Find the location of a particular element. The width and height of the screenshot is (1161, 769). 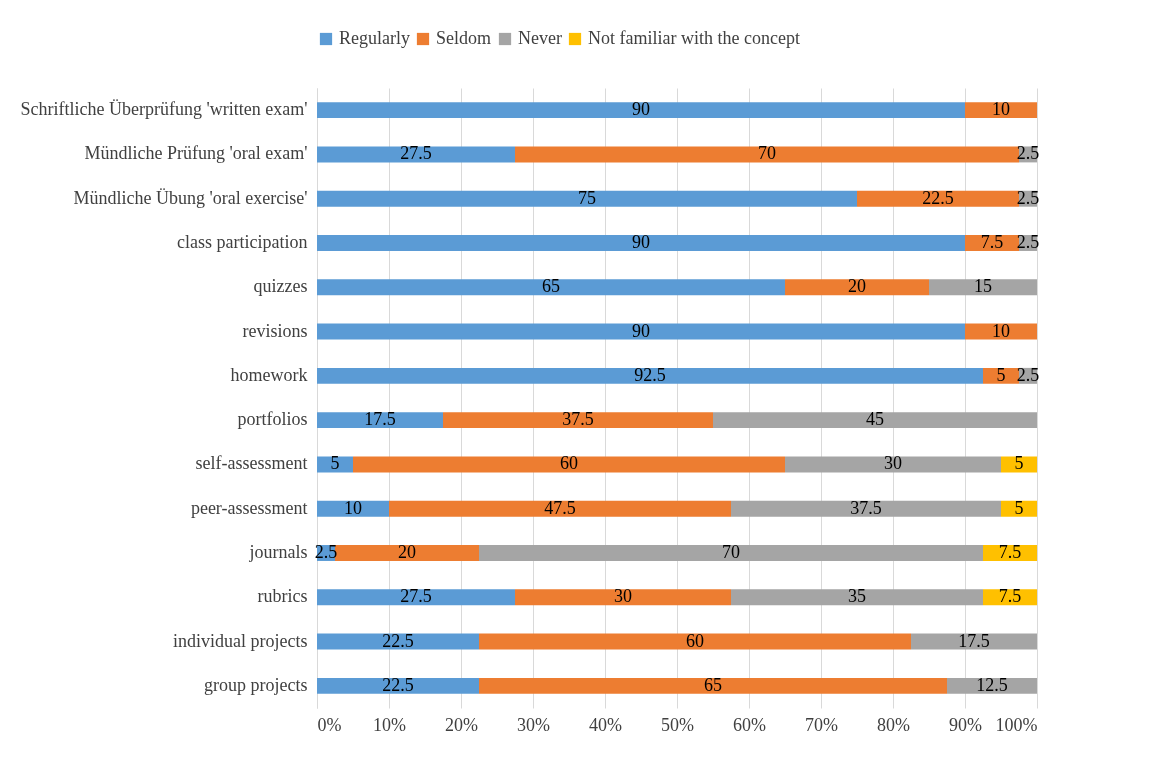

data-label: 47.5 is located at coordinates (560, 507).